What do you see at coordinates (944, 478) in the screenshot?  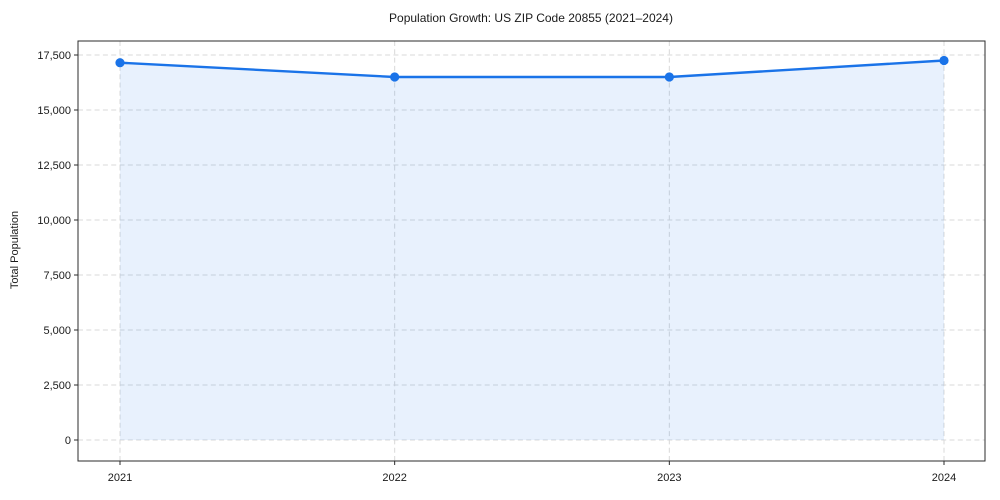 I see `x-tick-label: 2024` at bounding box center [944, 478].